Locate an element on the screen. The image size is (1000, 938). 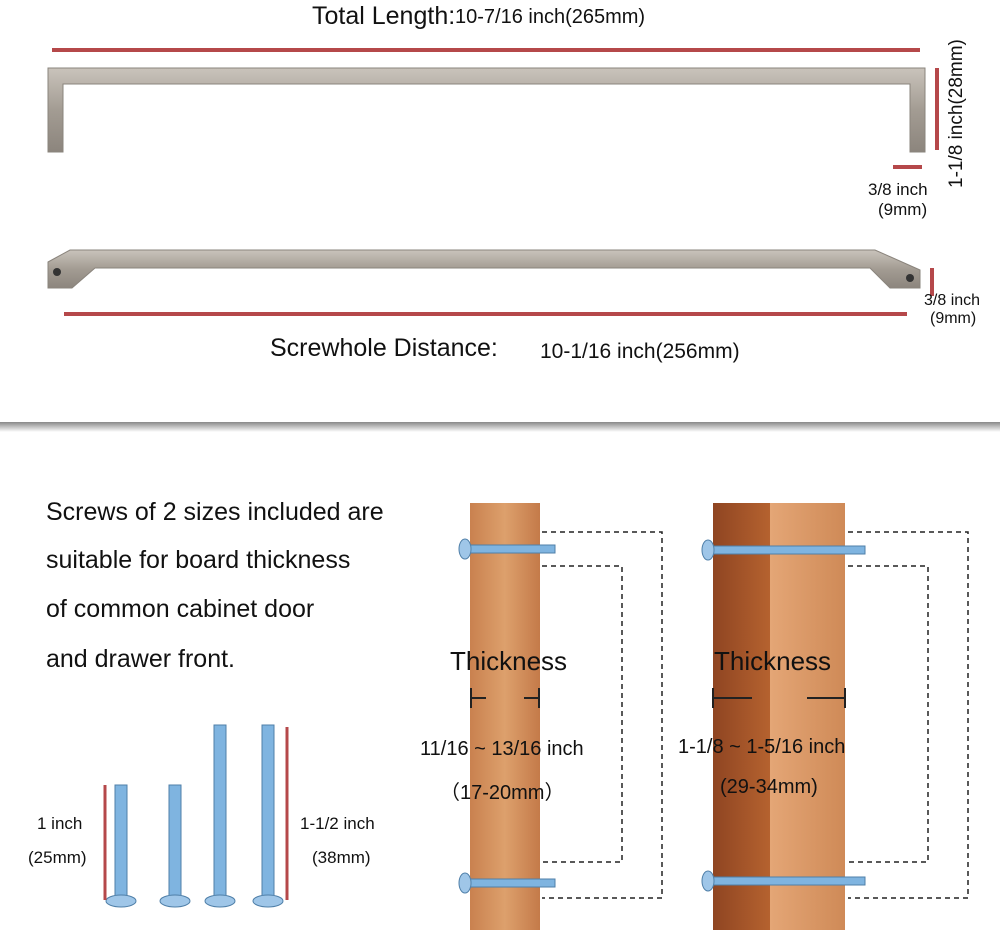
leg-width-inch: 3/8 inch is located at coordinates (898, 189).